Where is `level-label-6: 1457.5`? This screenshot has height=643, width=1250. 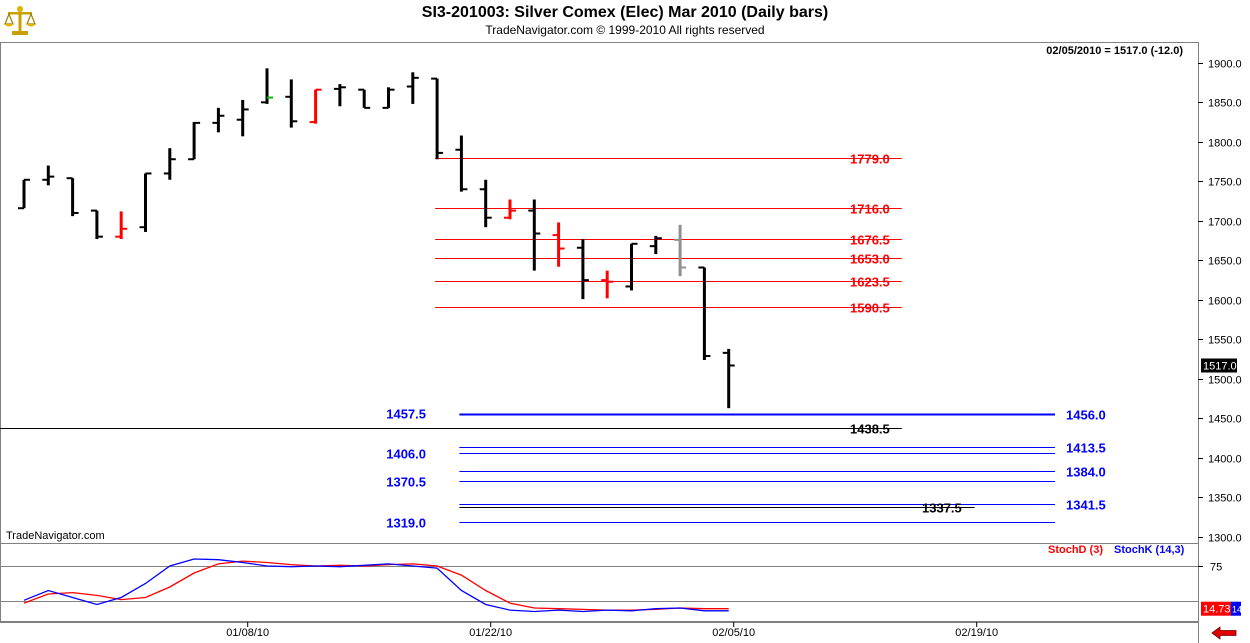
level-label-6: 1457.5 is located at coordinates (406, 414).